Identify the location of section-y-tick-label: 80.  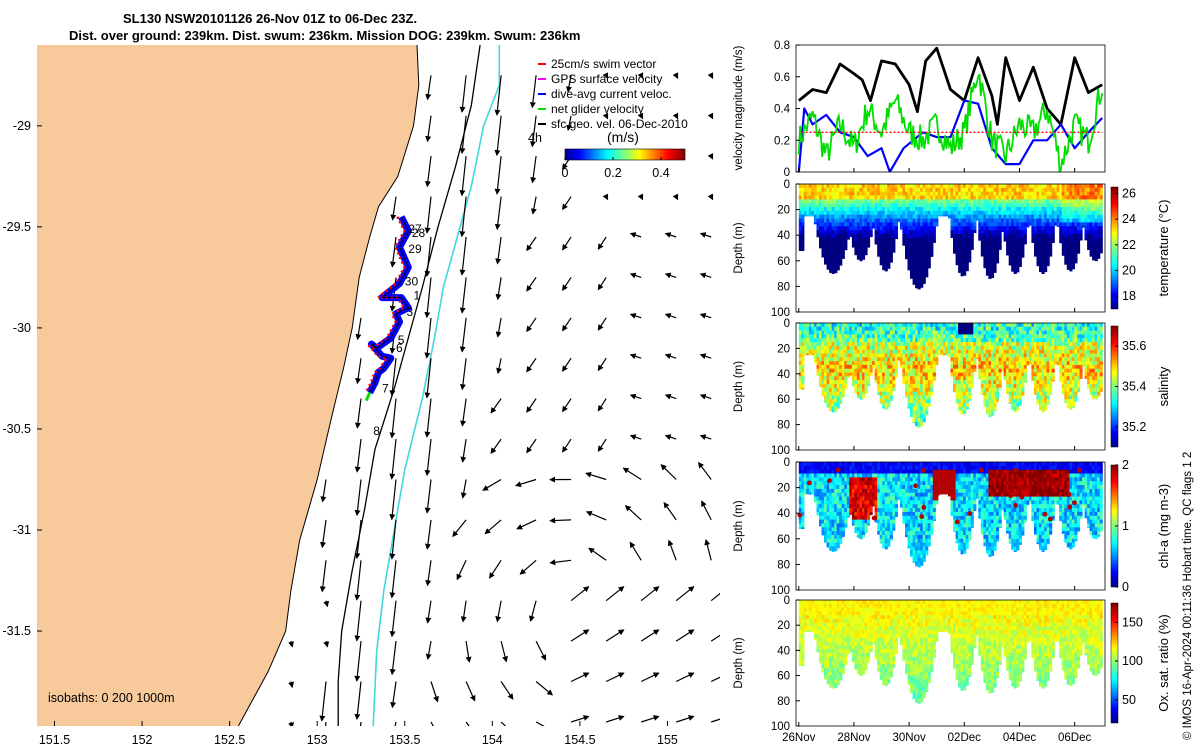
(783, 426).